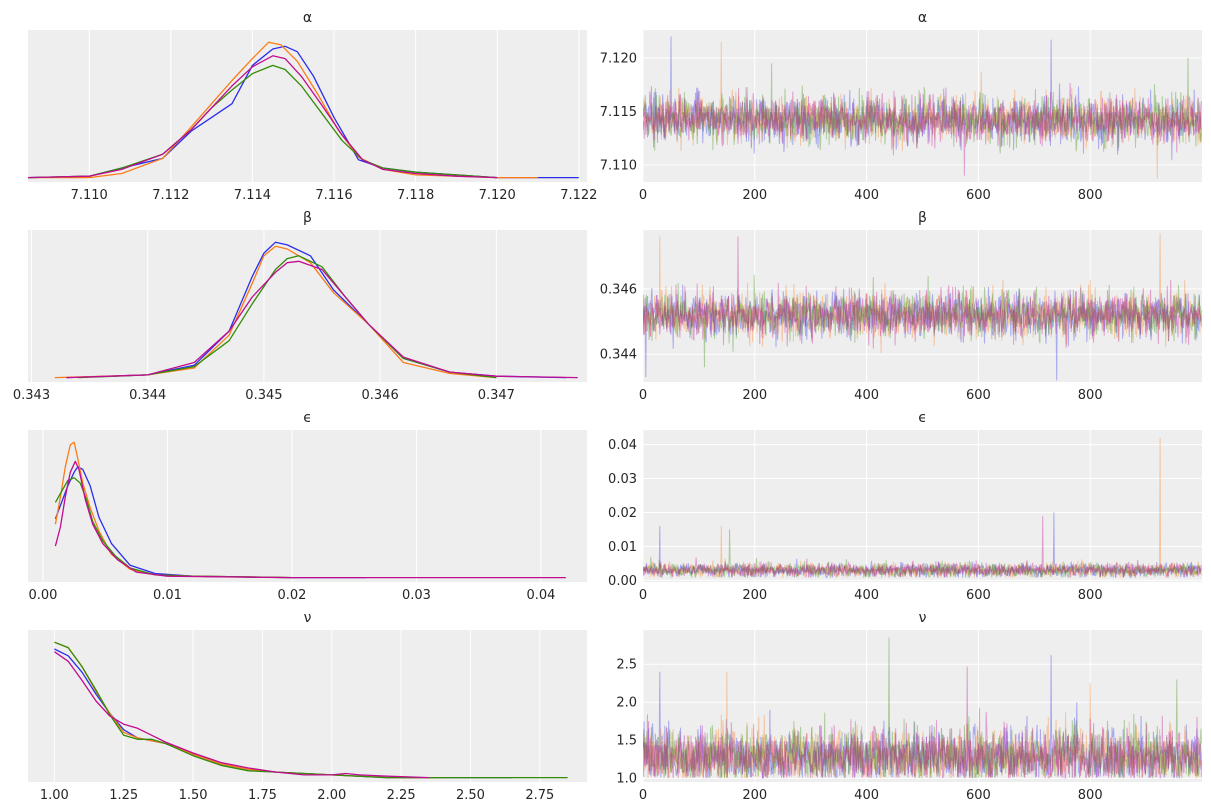 The image size is (1211, 811). I want to click on y-tick-label: 0.00, so click(622, 581).